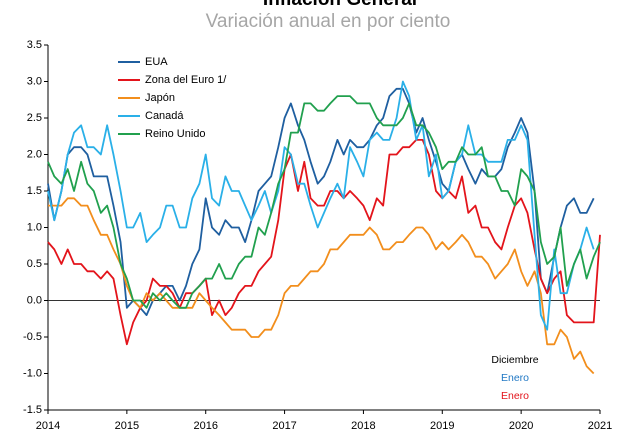 The width and height of the screenshot is (623, 434). Describe the element at coordinates (34, 118) in the screenshot. I see `y-tick-label: 2.5` at that location.